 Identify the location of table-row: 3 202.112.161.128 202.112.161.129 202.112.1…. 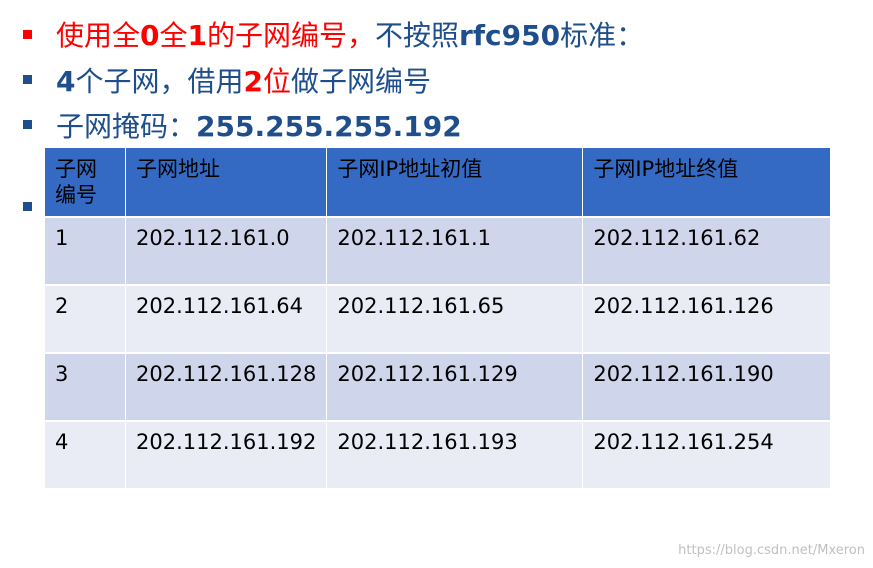
(437, 387).